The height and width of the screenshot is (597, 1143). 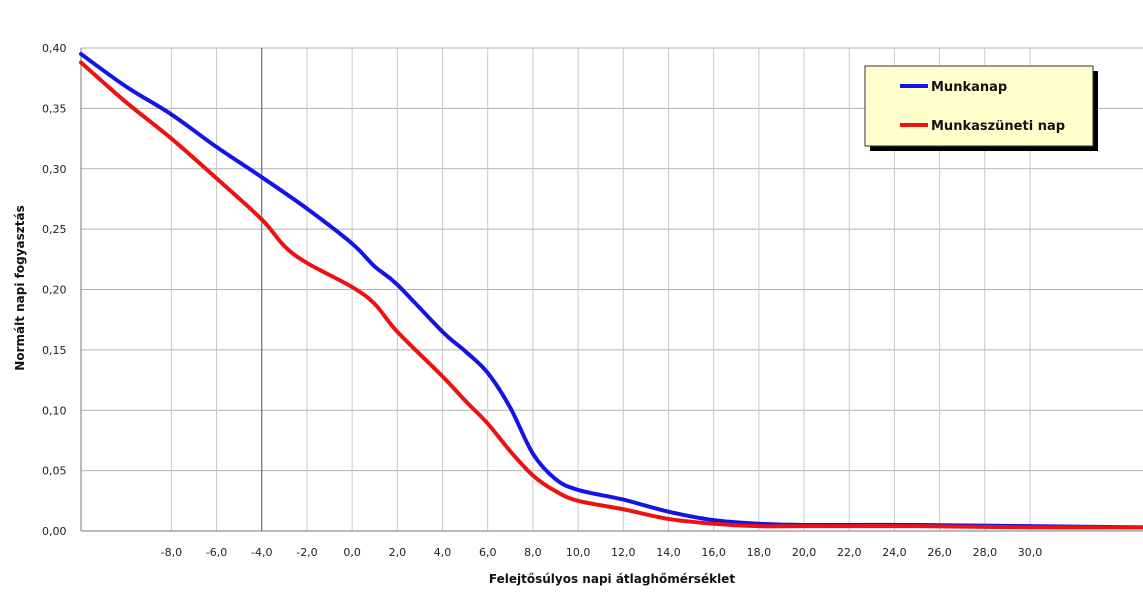 I want to click on x-tick-label: 6,0, so click(x=488, y=552).